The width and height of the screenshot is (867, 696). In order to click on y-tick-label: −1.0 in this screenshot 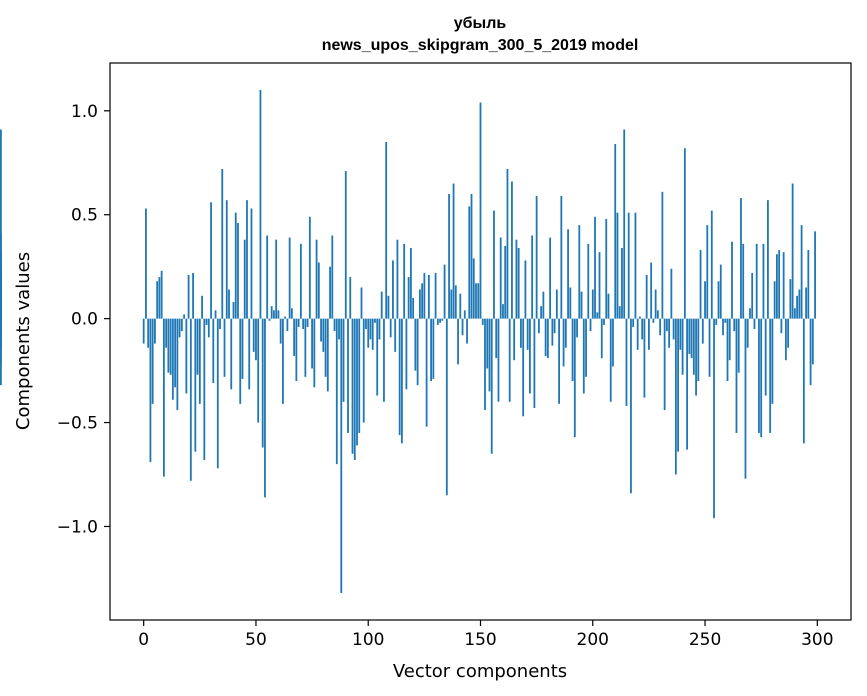, I will do `click(77, 527)`.